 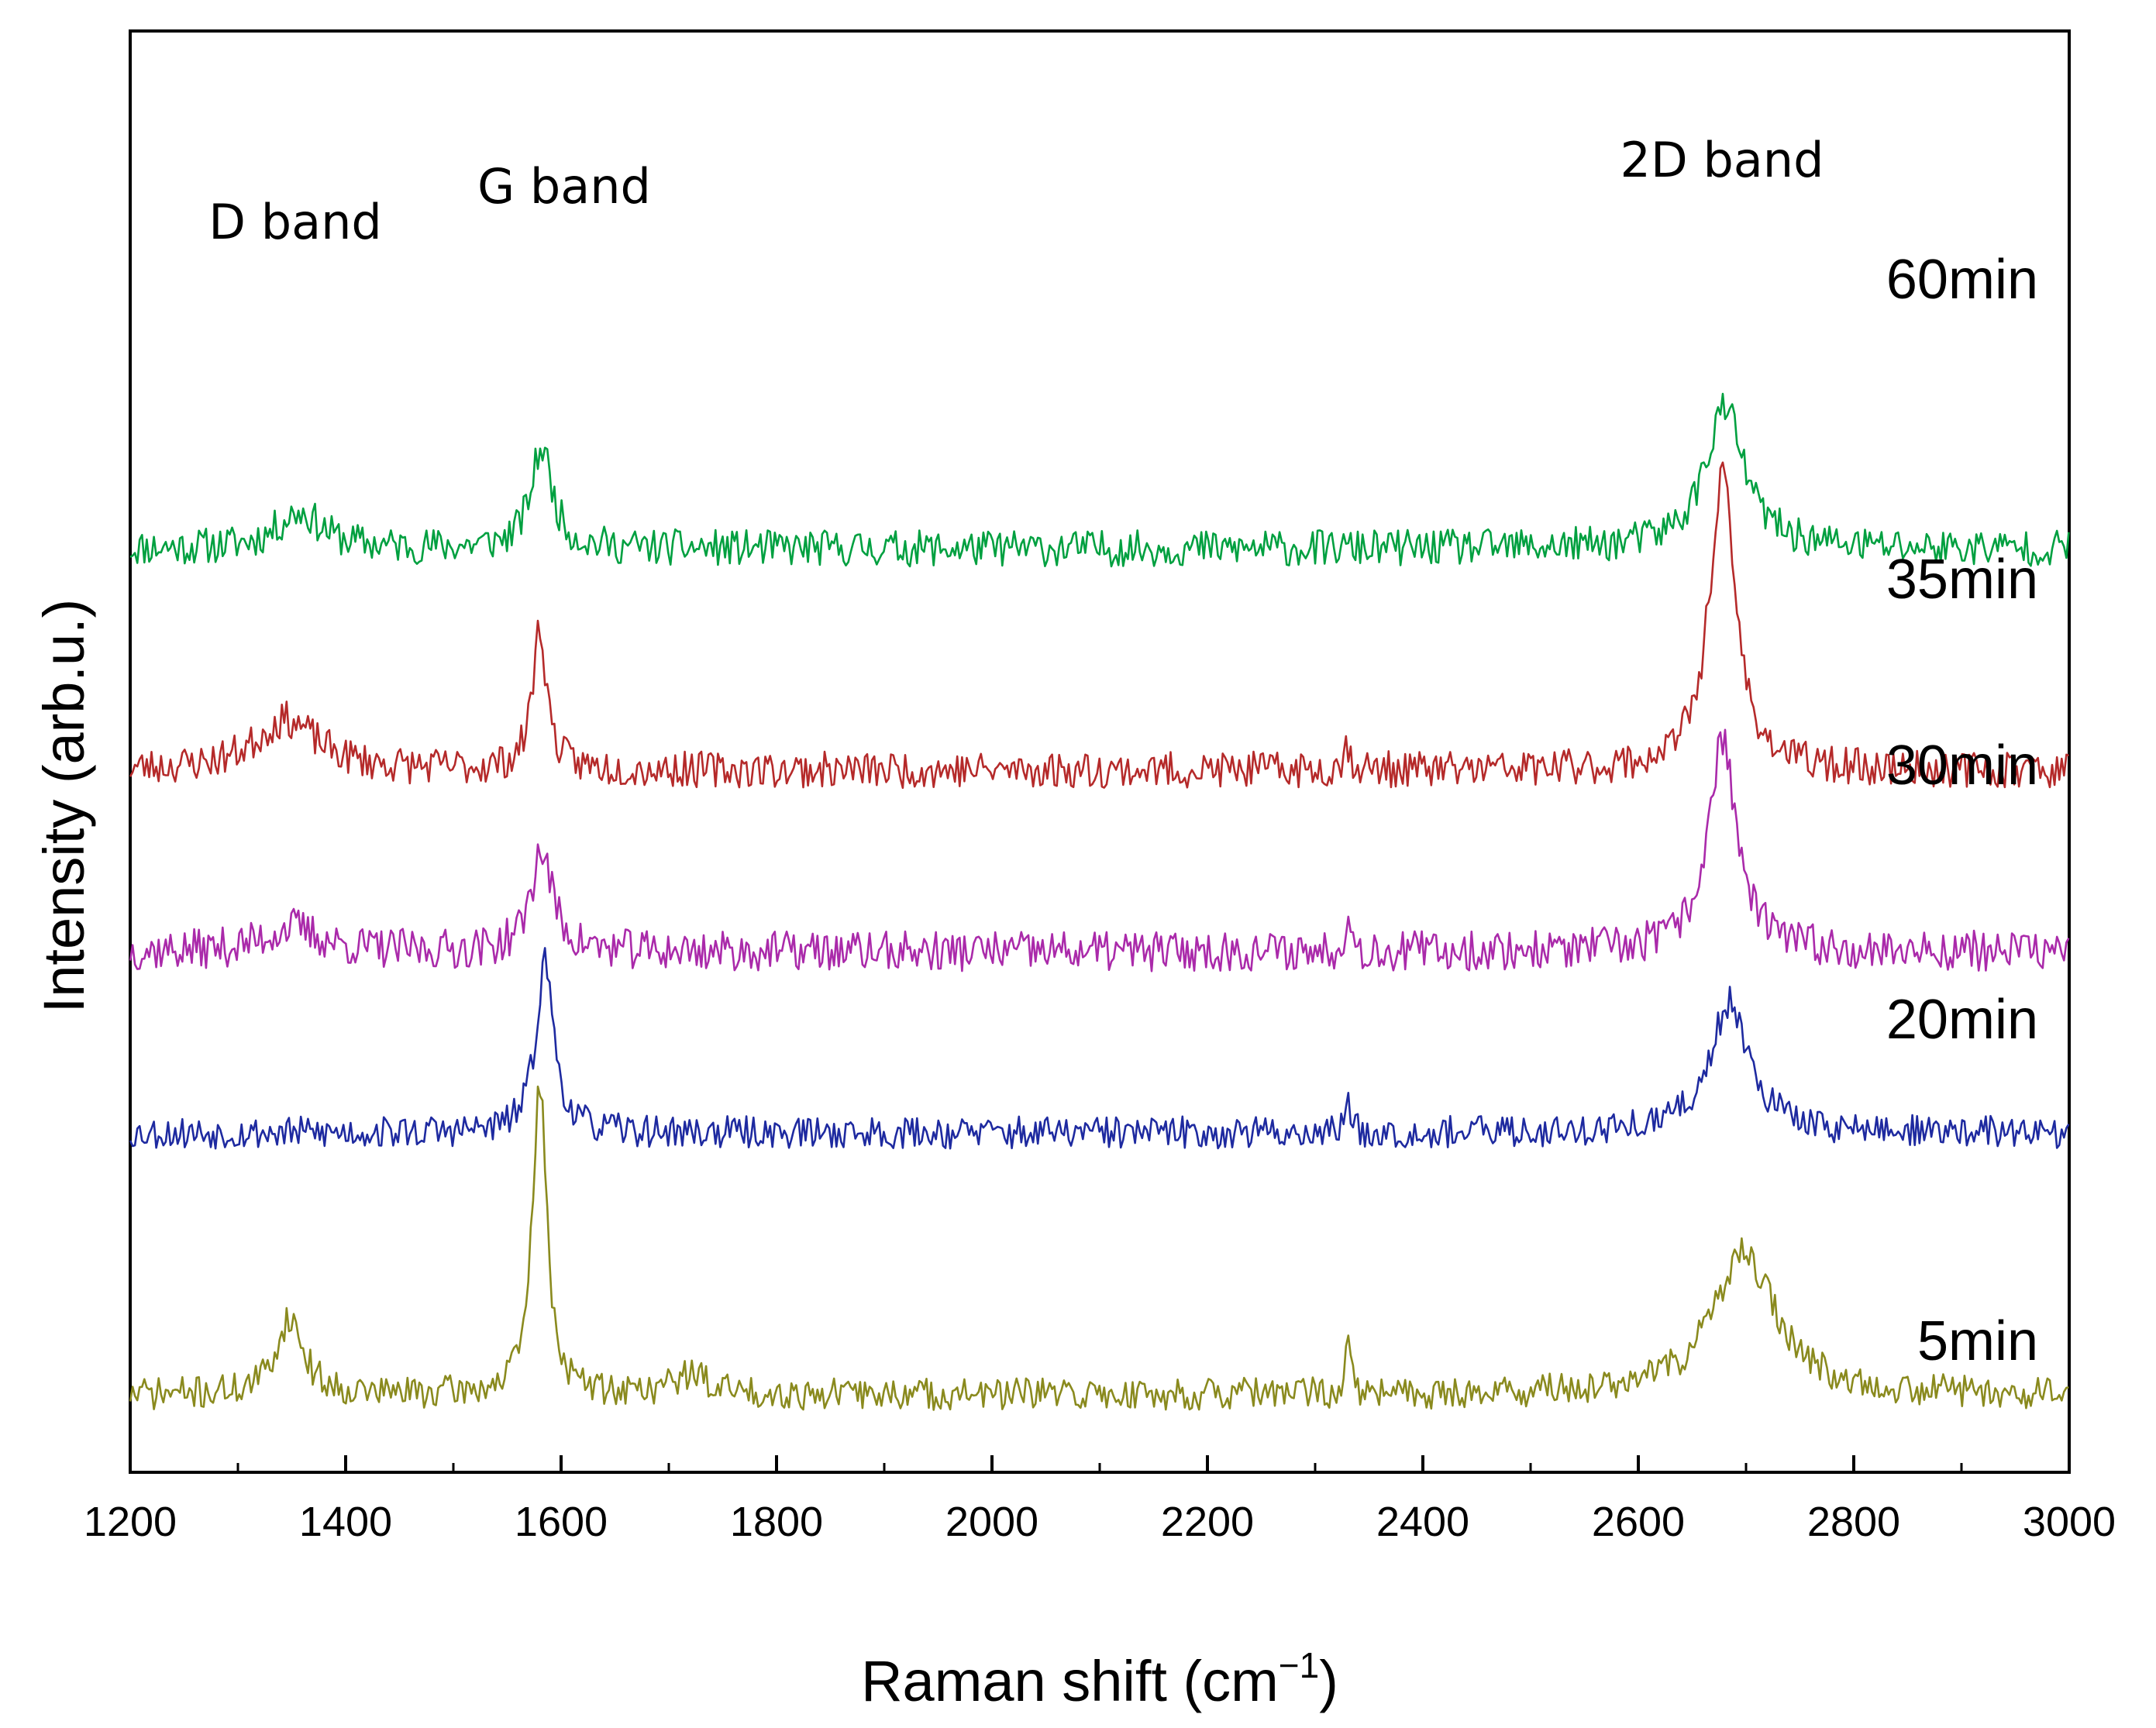 What do you see at coordinates (564, 186) in the screenshot?
I see `g-band-label: G band` at bounding box center [564, 186].